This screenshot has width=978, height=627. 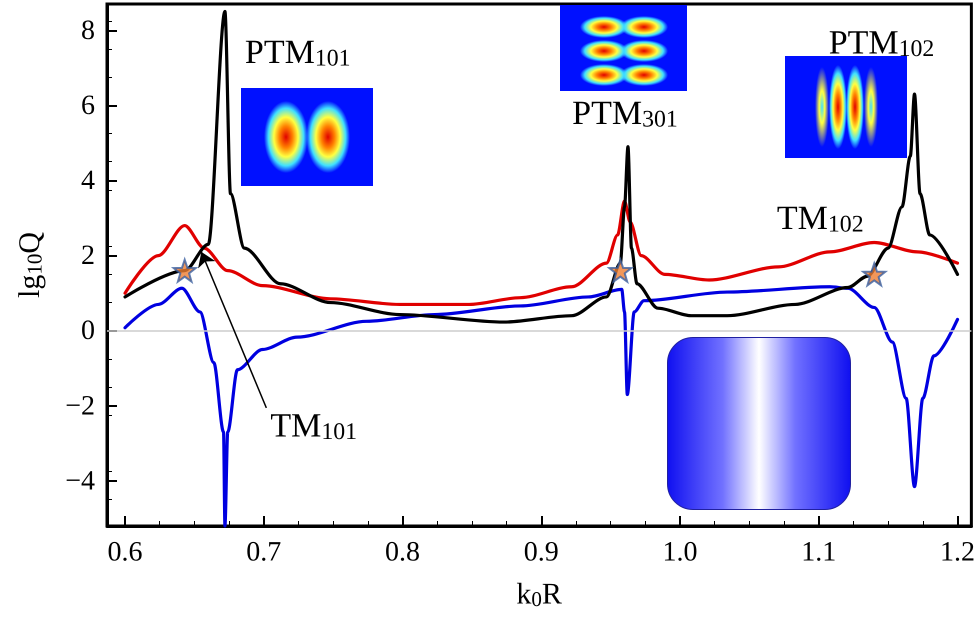 What do you see at coordinates (297, 53) in the screenshot?
I see `annotation: PTM101` at bounding box center [297, 53].